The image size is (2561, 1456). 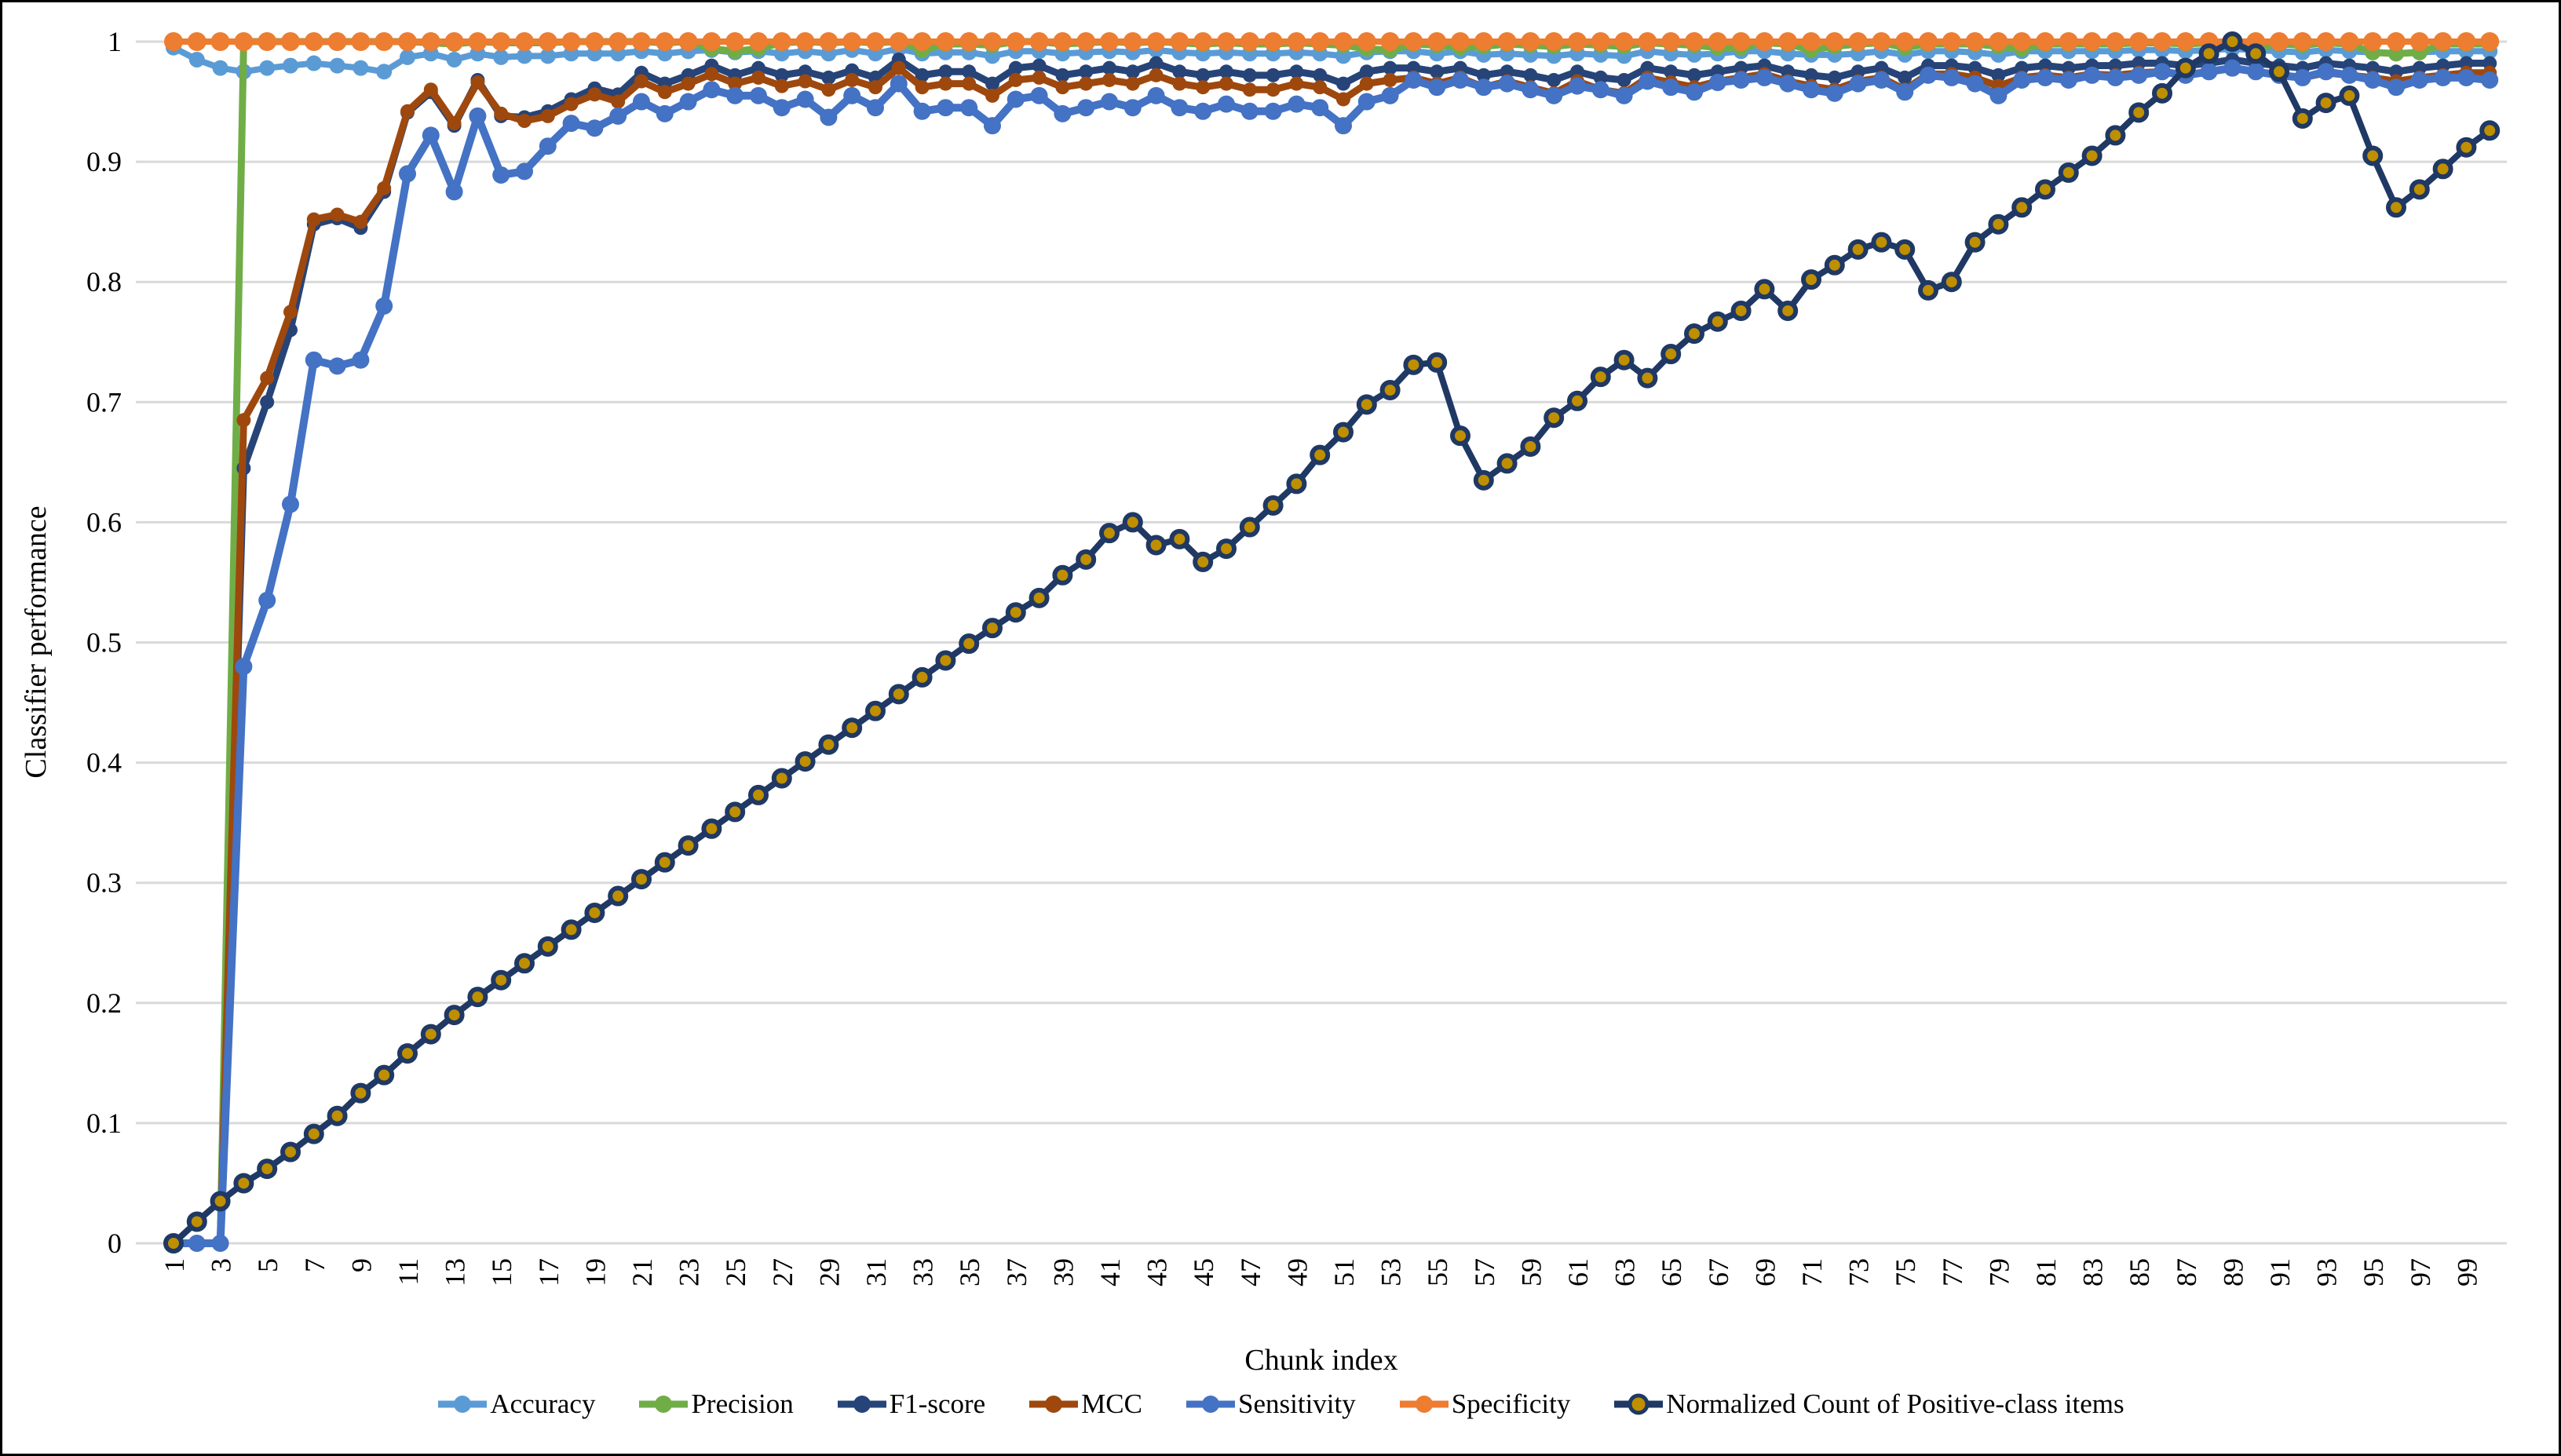 I want to click on x-tick-label: 97, so click(x=2420, y=1272).